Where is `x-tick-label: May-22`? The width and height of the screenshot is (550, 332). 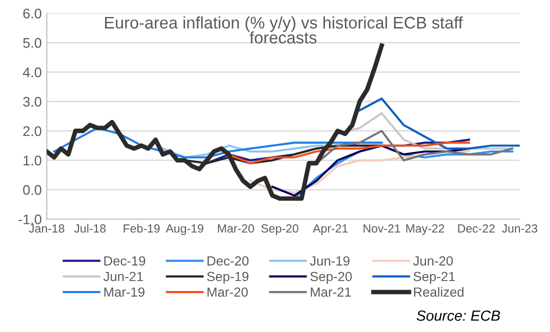 x-tick-label: May-22 is located at coordinates (425, 229).